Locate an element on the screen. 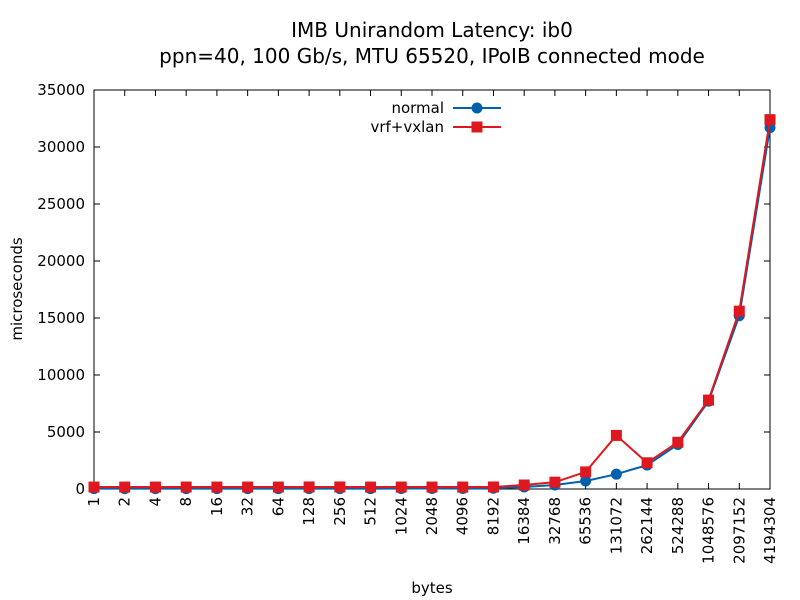 This screenshot has width=800, height=600. y-tick-label: 0 is located at coordinates (80, 489).